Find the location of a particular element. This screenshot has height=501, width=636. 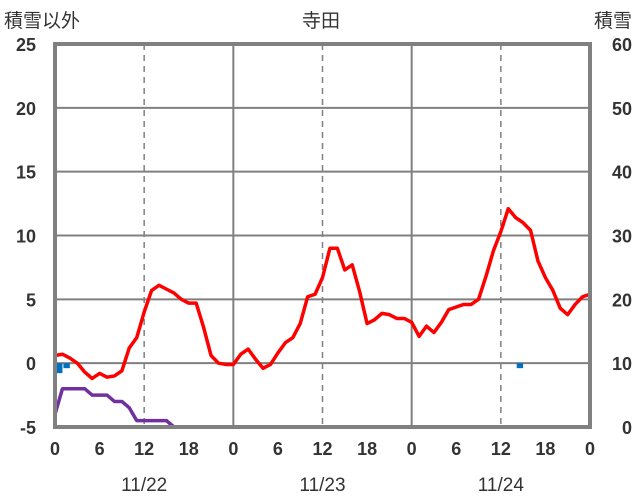

right-tick-label: 0 is located at coordinates (627, 428).